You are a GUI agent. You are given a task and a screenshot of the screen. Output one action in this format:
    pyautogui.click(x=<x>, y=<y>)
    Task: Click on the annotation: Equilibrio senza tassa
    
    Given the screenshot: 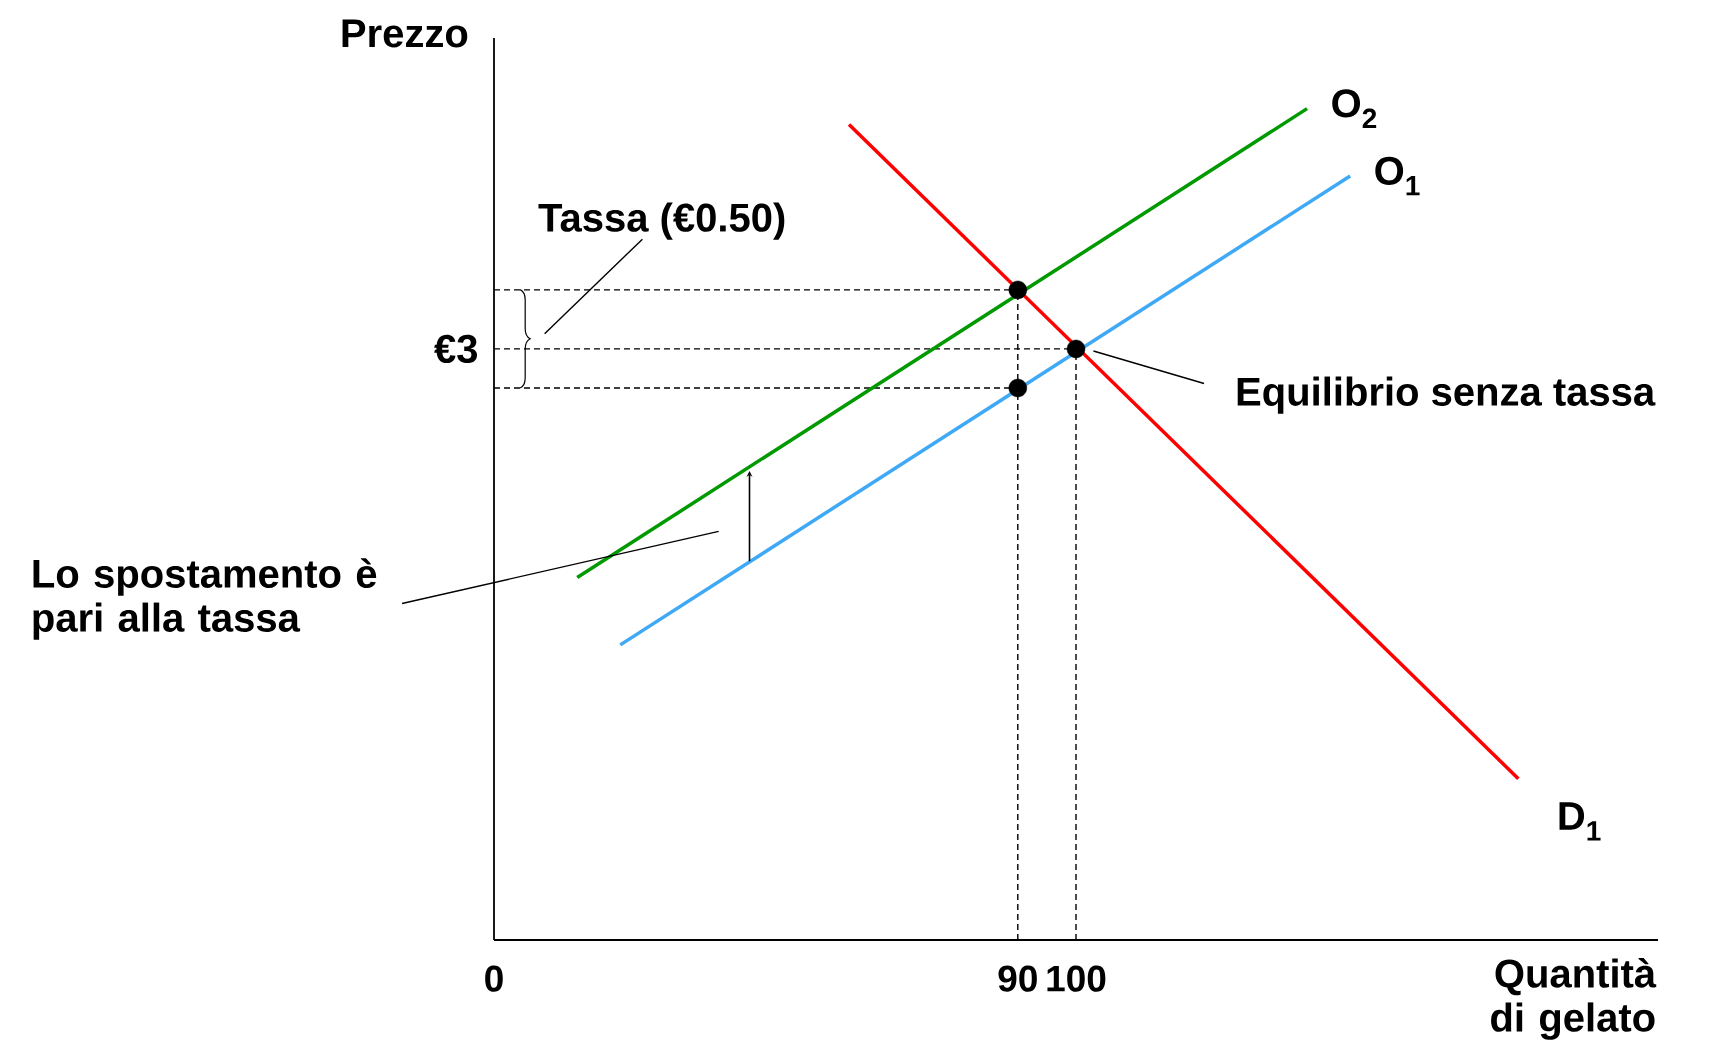 What is the action you would take?
    pyautogui.click(x=1446, y=395)
    